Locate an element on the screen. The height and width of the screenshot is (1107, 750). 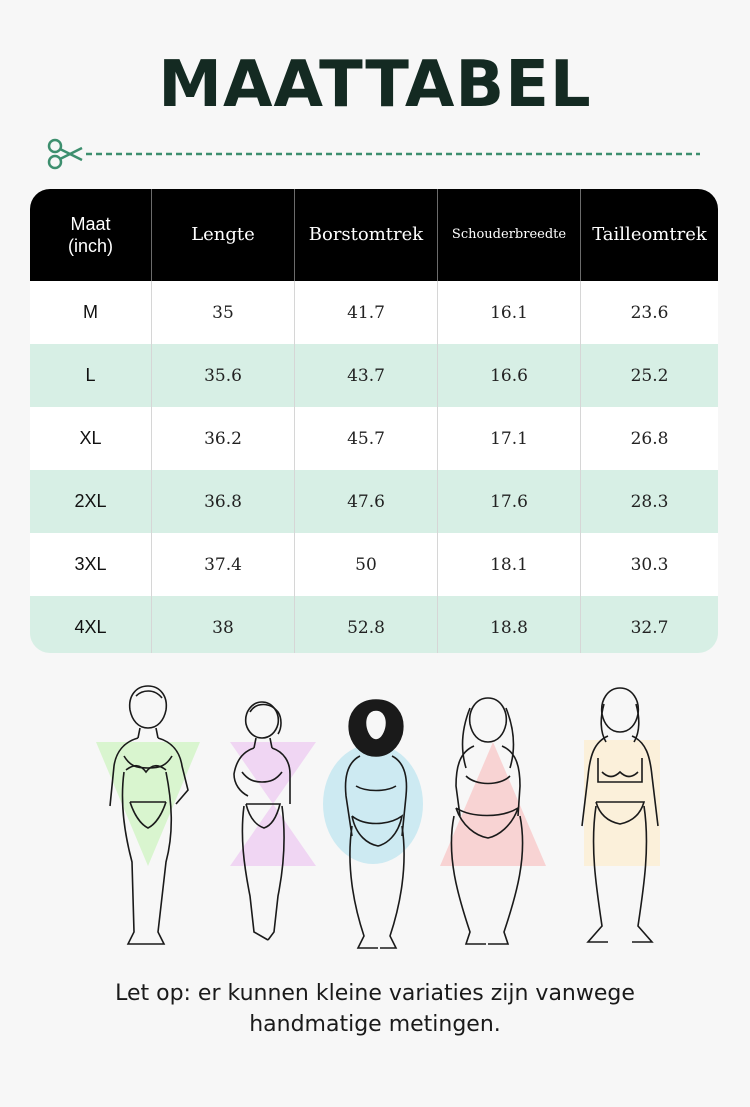
cell-shoulder: 18.8 is located at coordinates (509, 624).